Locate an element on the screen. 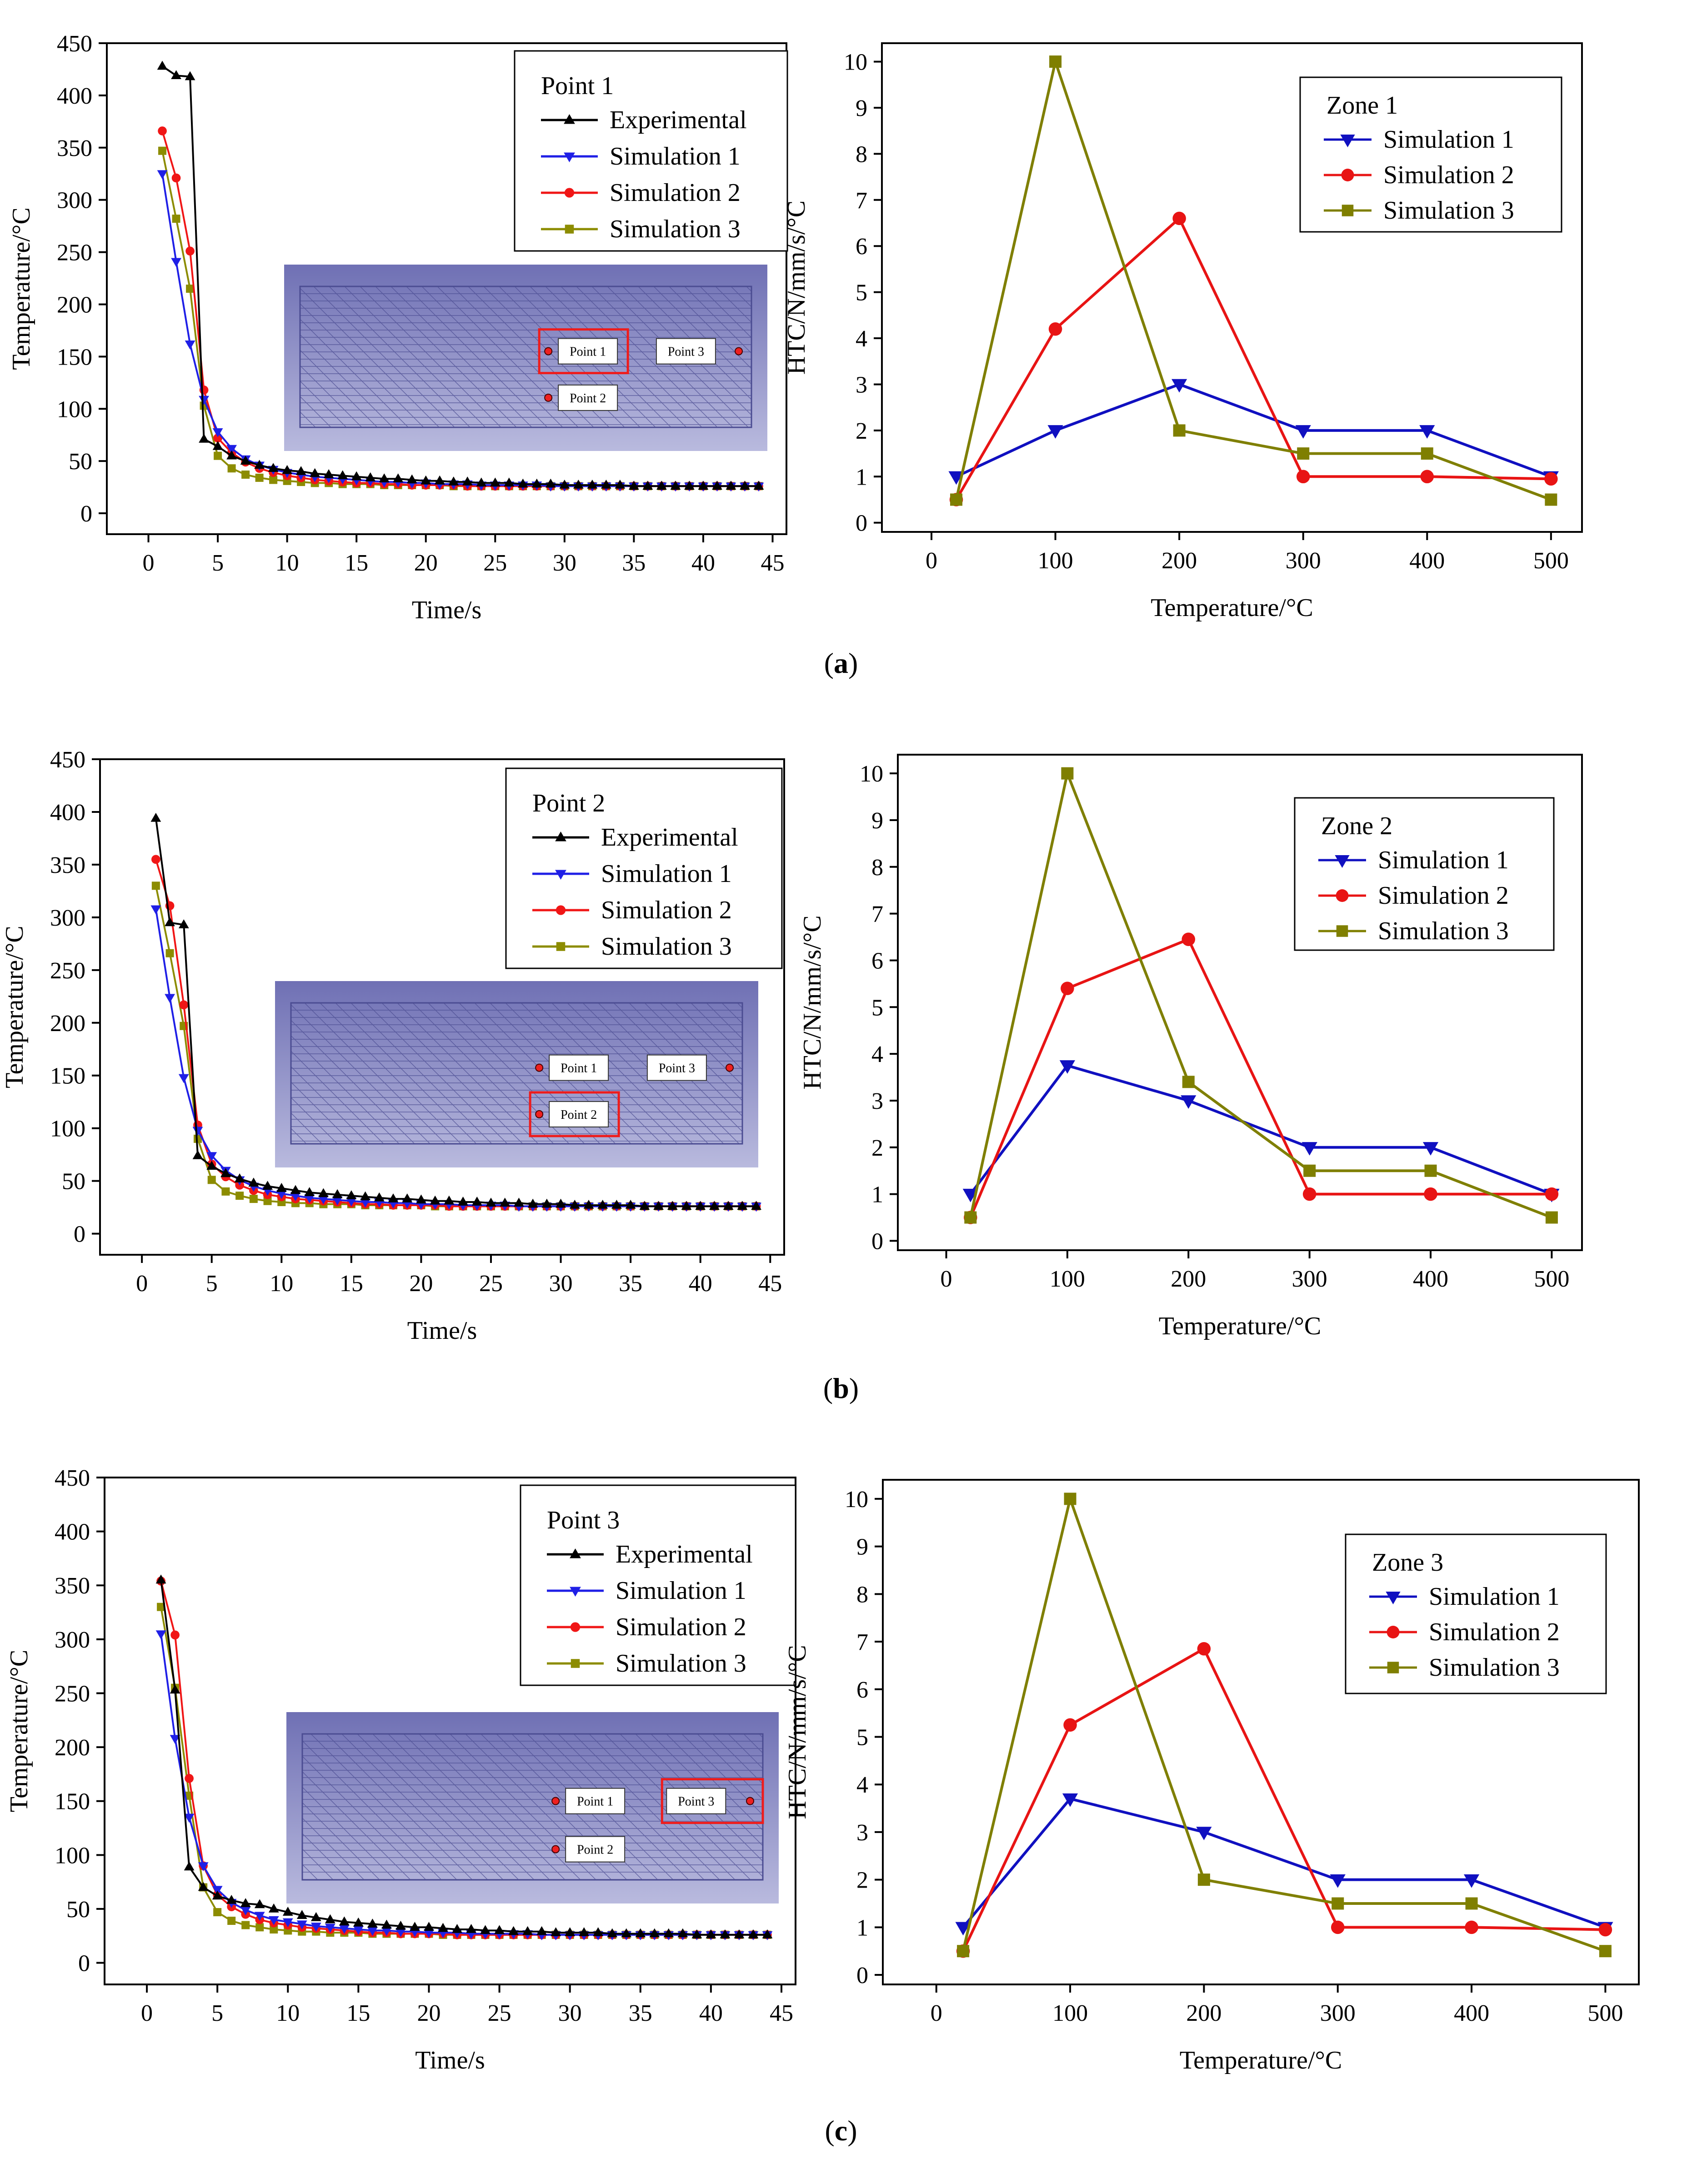  y-tick-label: 100 is located at coordinates (73, 1855).